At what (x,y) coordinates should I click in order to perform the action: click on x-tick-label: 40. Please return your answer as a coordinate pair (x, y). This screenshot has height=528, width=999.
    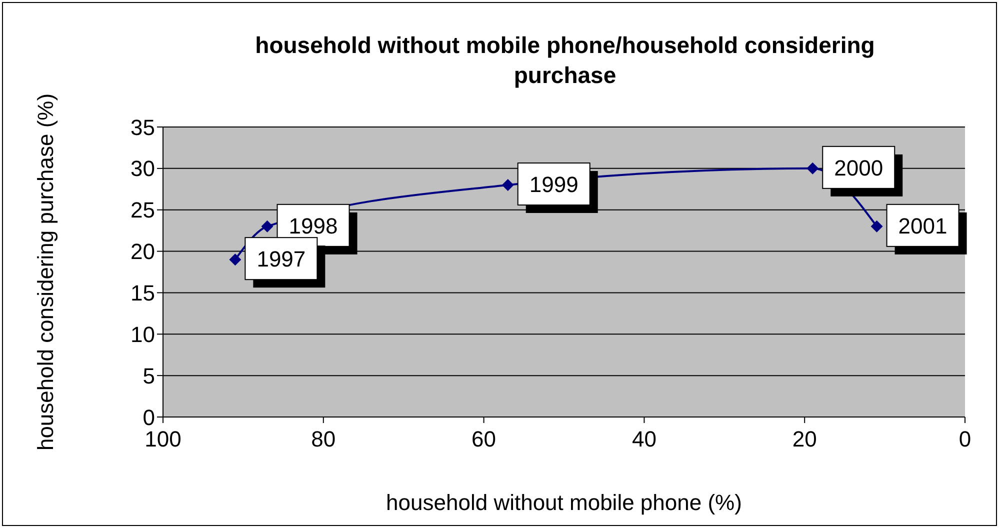
    Looking at the image, I should click on (644, 439).